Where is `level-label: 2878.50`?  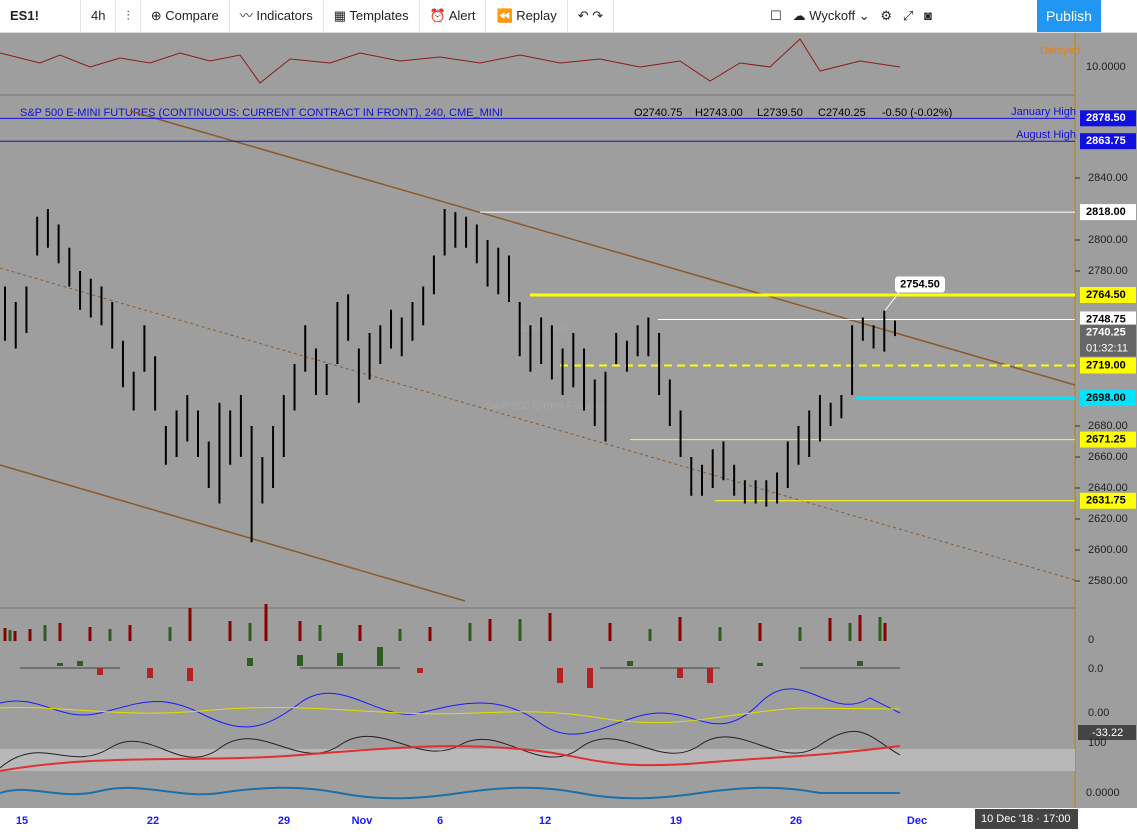 level-label: 2878.50 is located at coordinates (1106, 118).